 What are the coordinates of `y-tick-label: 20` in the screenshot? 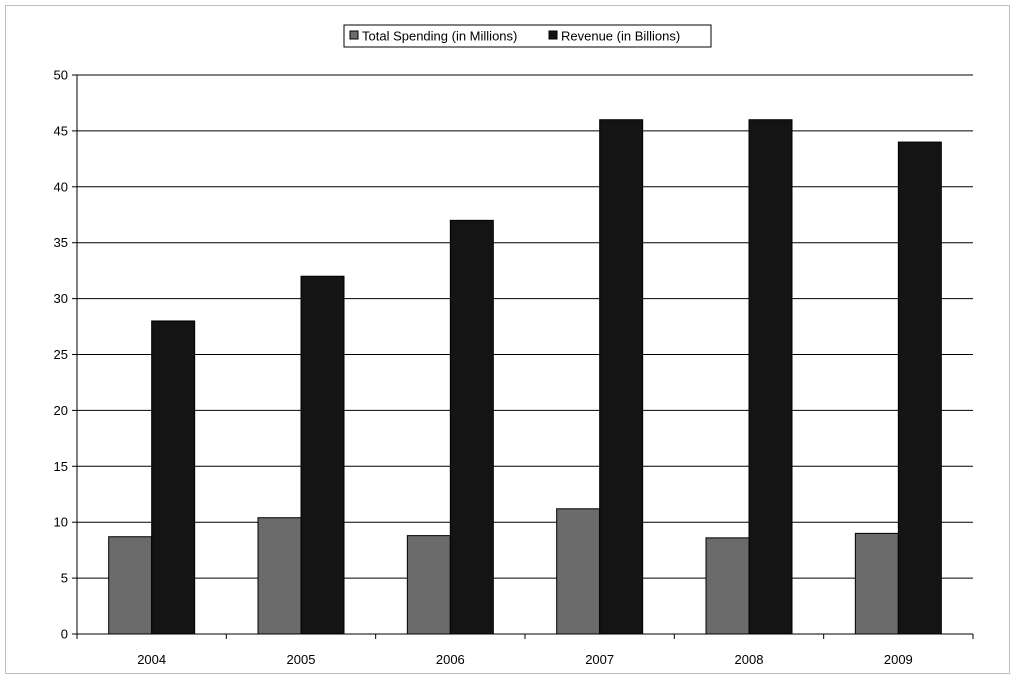 It's located at (61, 410).